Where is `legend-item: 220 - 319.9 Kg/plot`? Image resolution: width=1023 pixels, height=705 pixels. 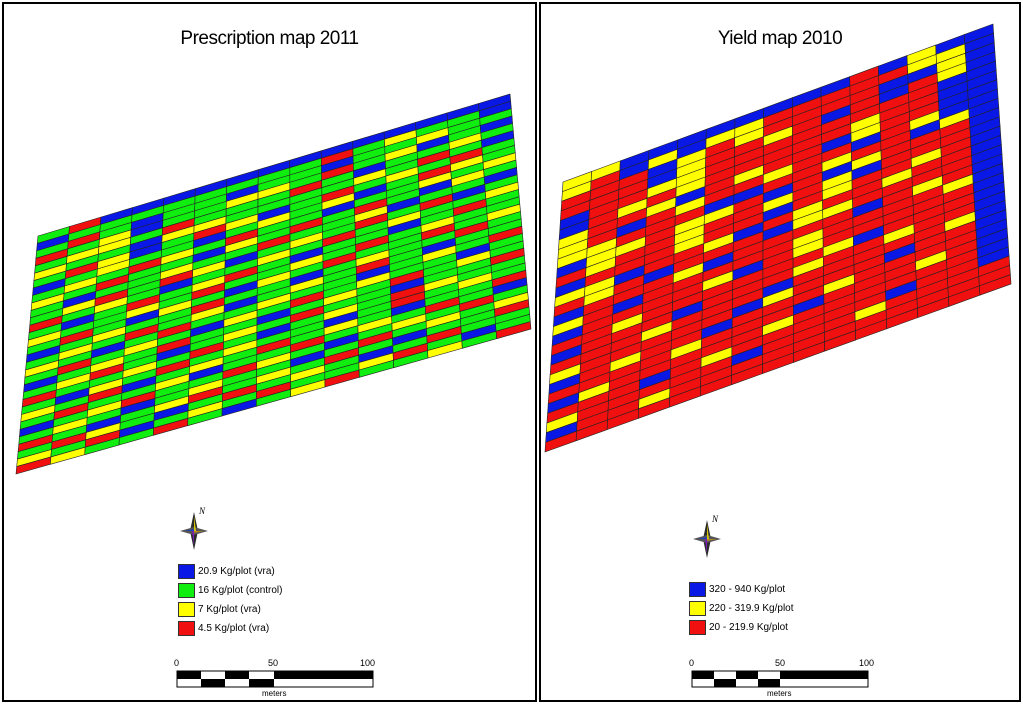 legend-item: 220 - 319.9 Kg/plot is located at coordinates (741, 608).